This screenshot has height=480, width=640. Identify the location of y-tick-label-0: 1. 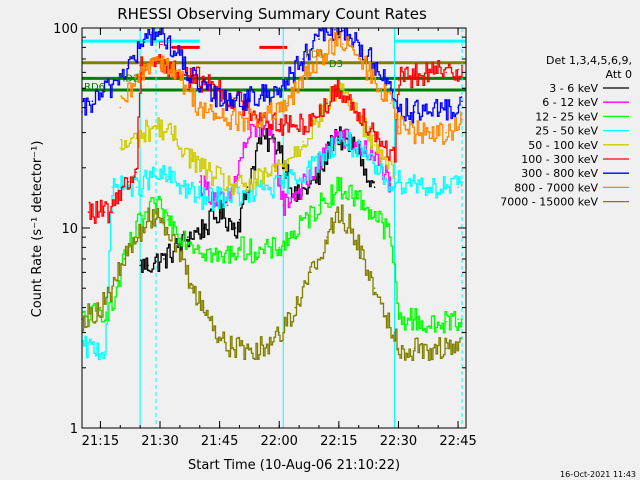
(74, 429).